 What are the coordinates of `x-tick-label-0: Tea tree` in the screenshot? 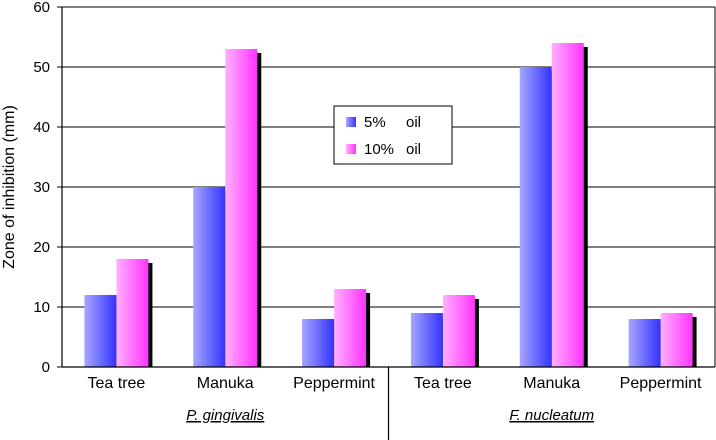 It's located at (117, 383).